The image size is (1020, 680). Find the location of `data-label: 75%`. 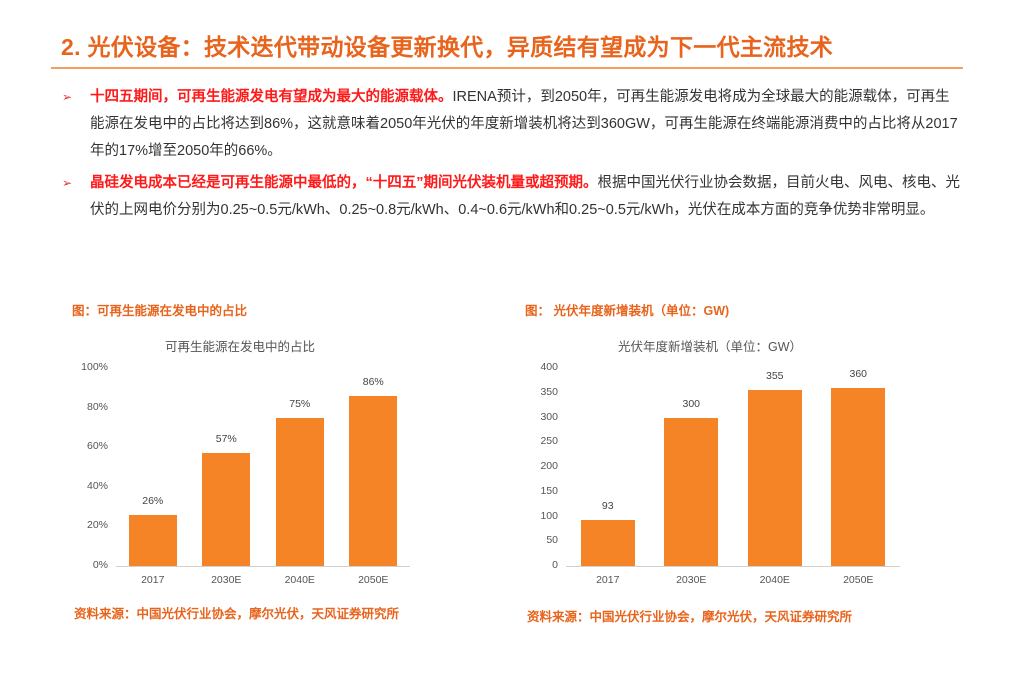

data-label: 75% is located at coordinates (300, 403).